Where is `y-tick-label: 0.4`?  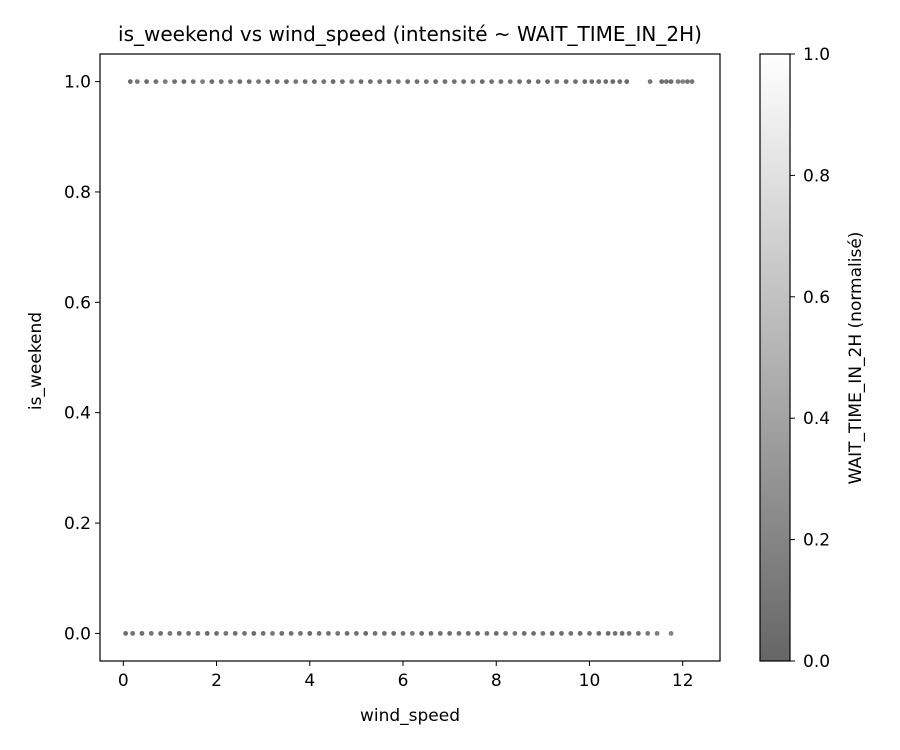
y-tick-label: 0.4 is located at coordinates (77, 414).